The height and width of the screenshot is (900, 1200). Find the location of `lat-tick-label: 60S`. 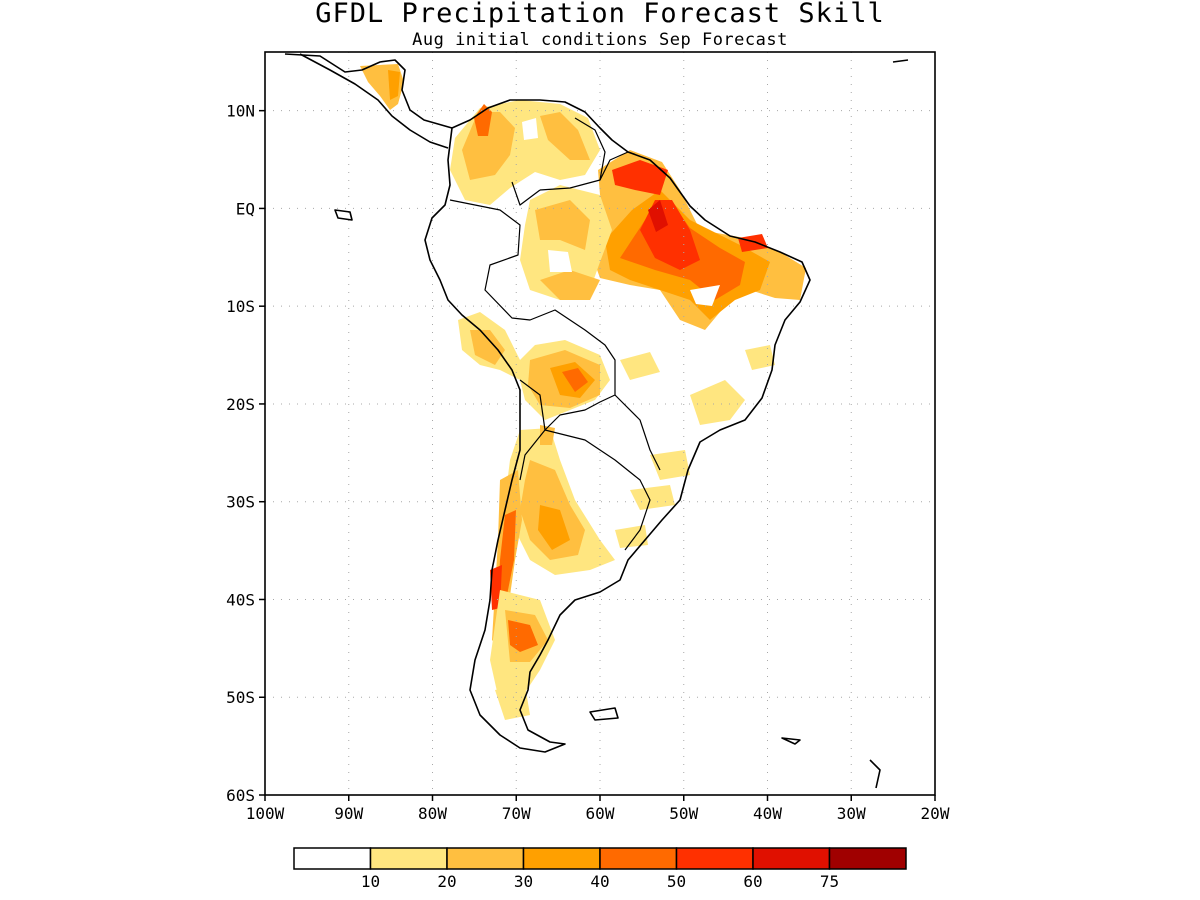

lat-tick-label: 60S is located at coordinates (240, 795).